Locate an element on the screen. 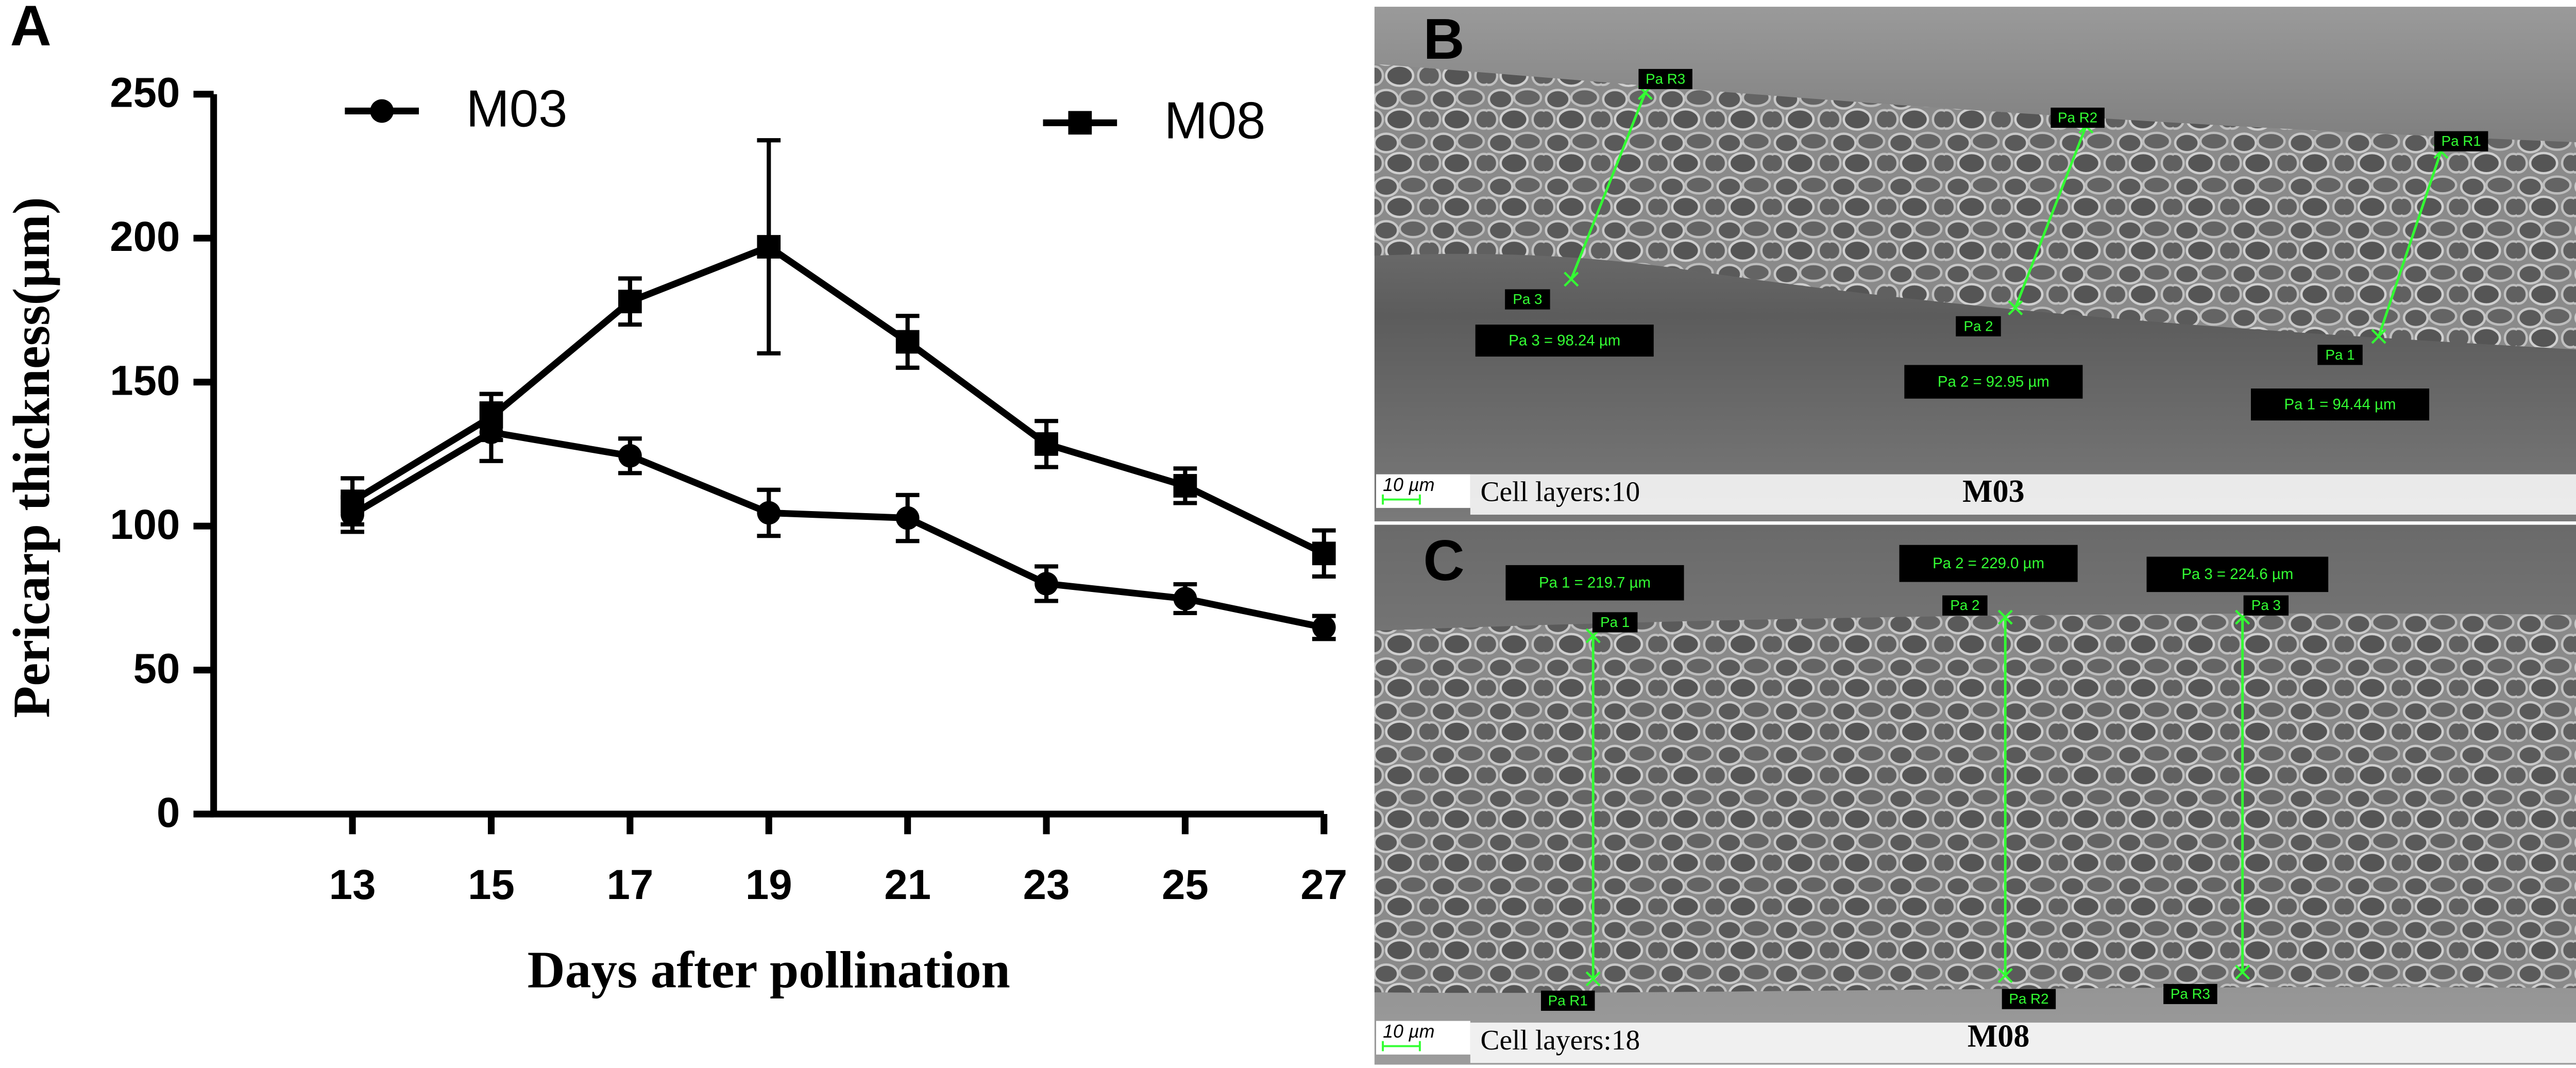 The width and height of the screenshot is (2576, 1068). x-tick-label: 17 is located at coordinates (629, 884).